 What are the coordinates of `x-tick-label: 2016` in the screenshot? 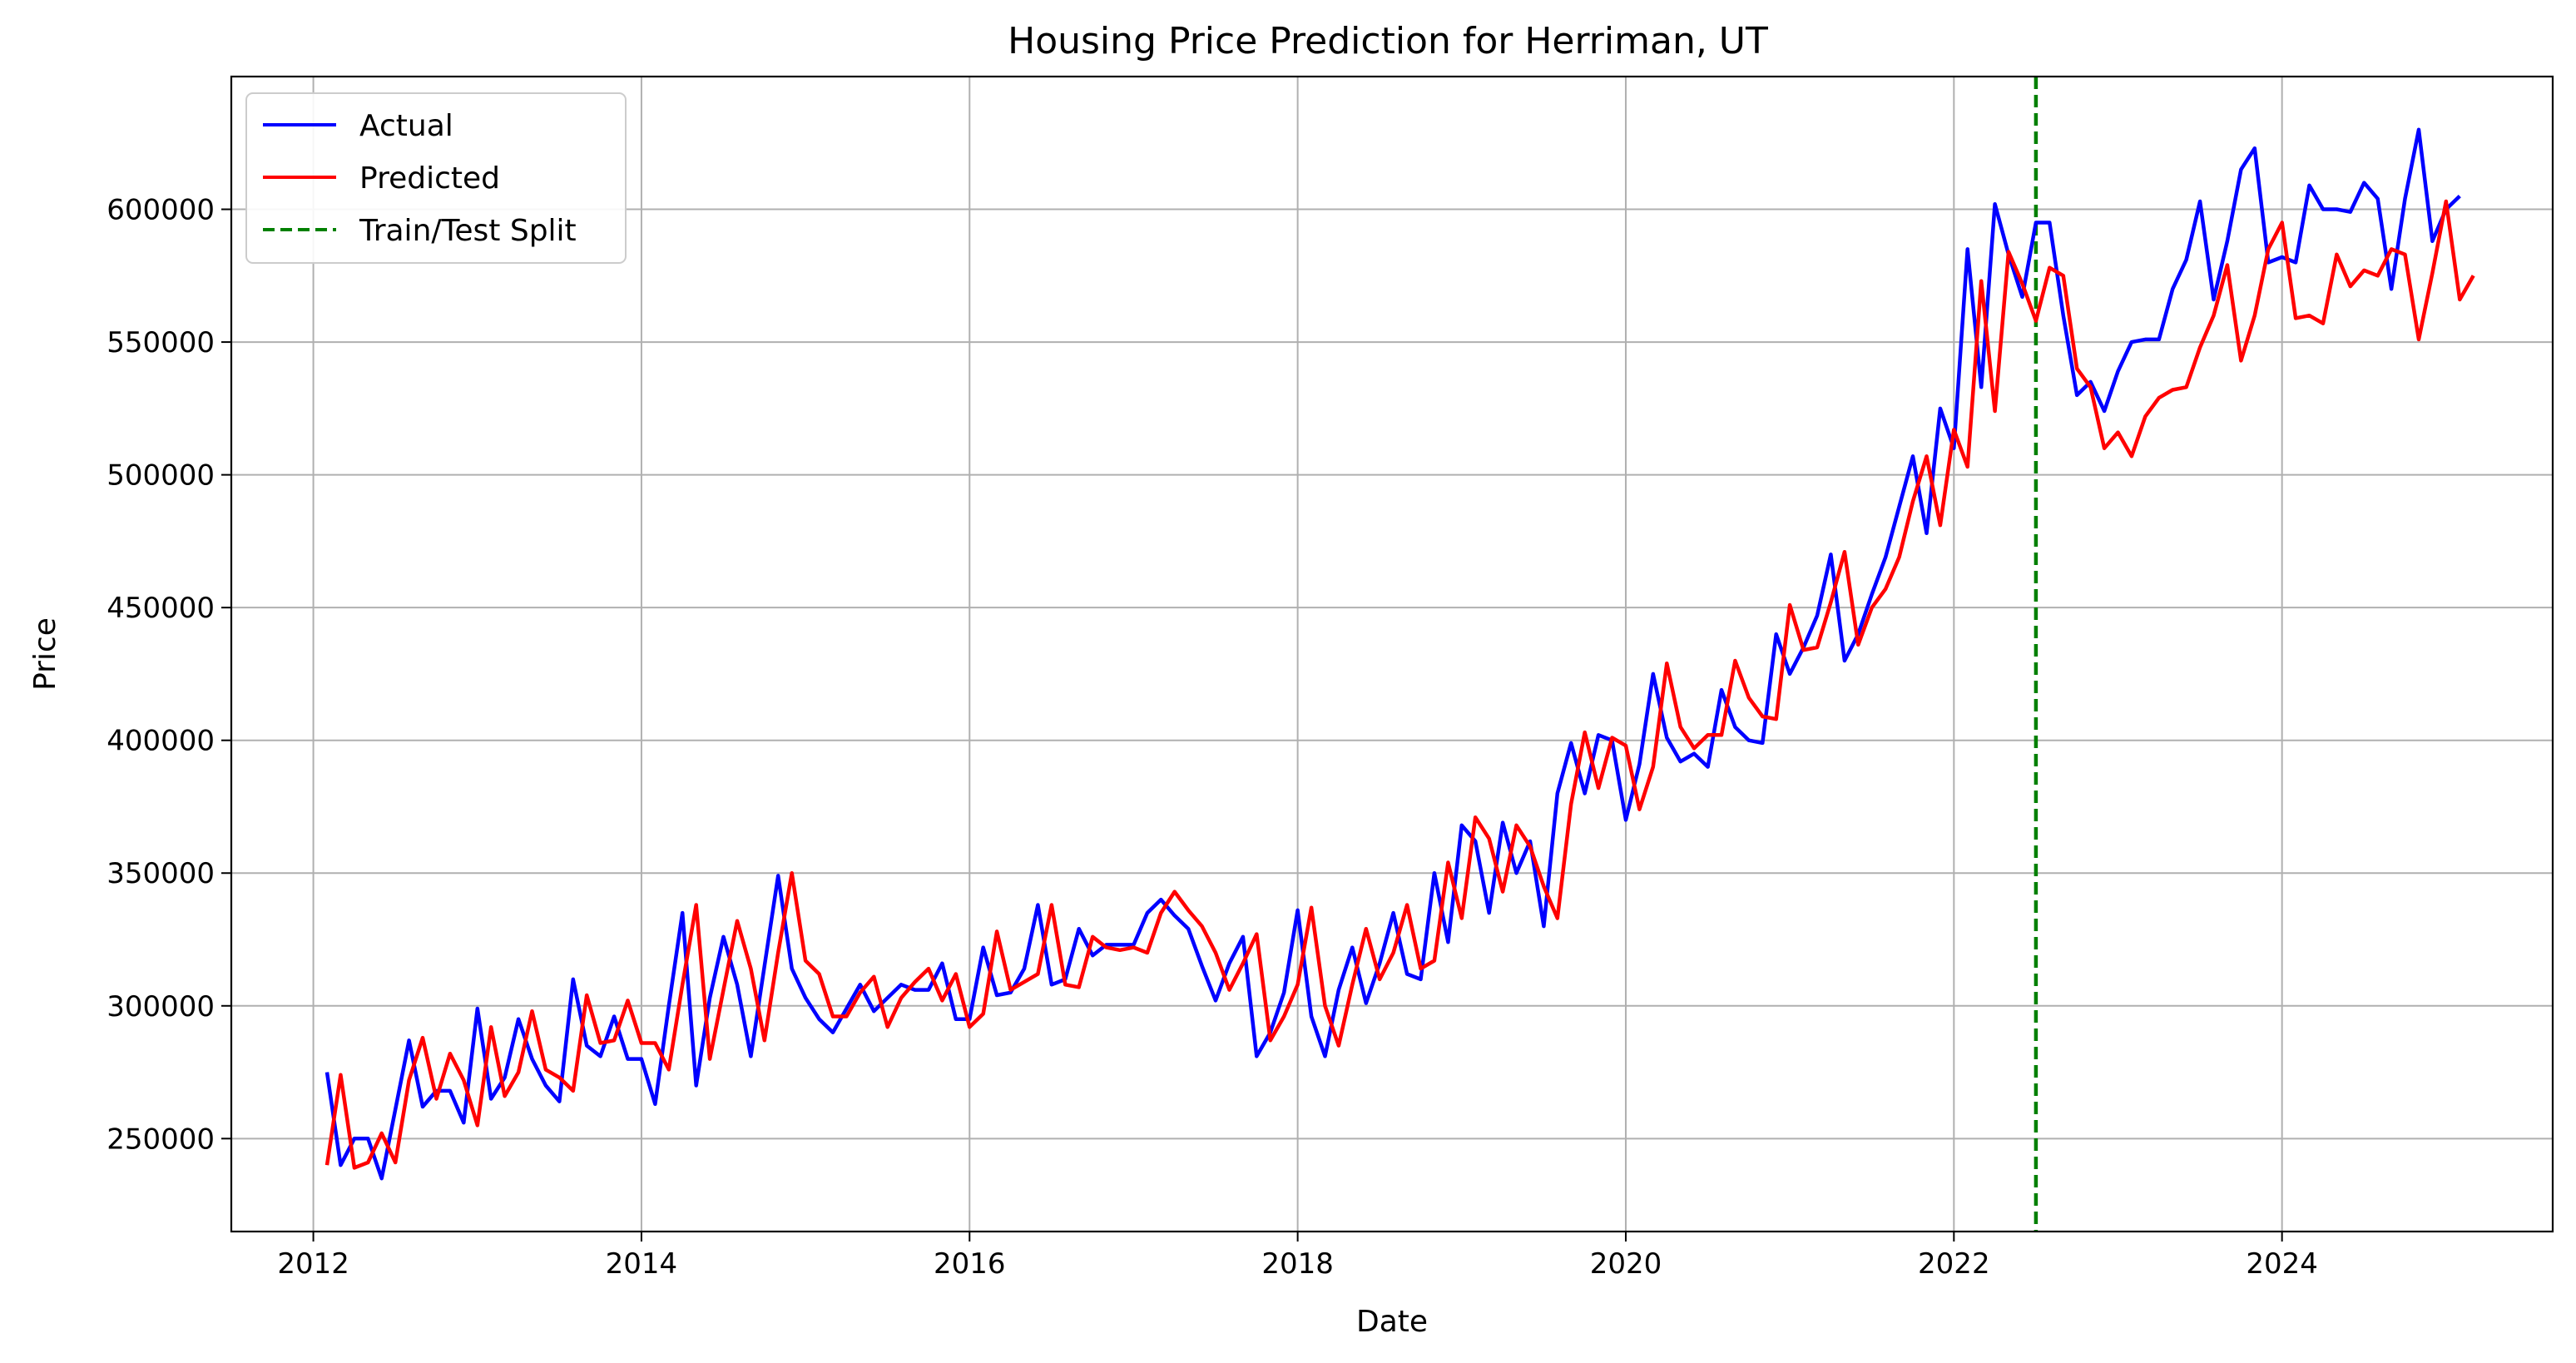 It's located at (970, 1264).